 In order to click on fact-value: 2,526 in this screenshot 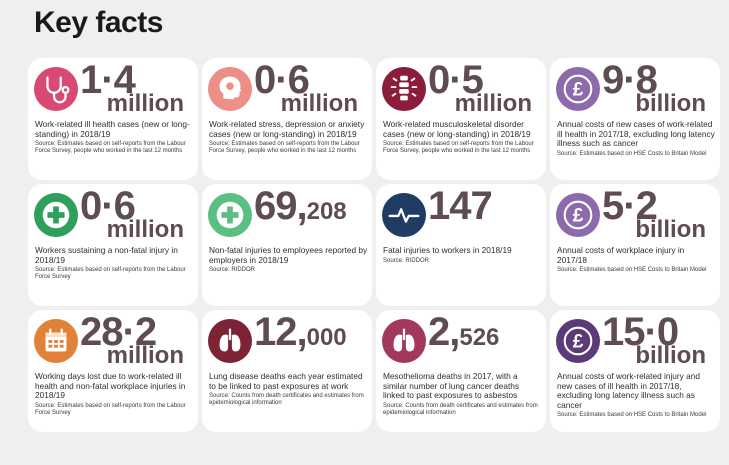, I will do `click(464, 332)`.